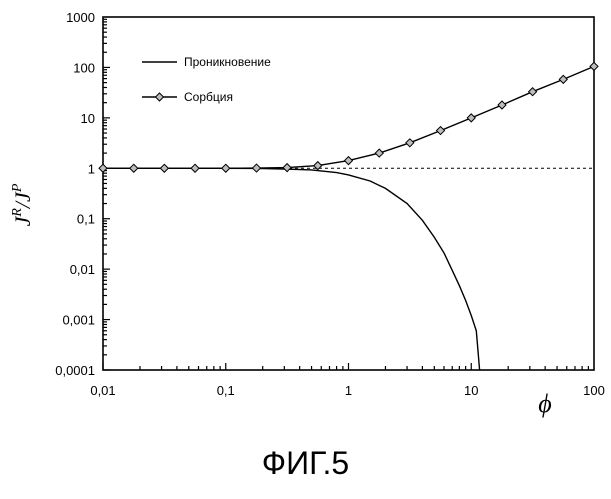  Describe the element at coordinates (544, 403) in the screenshot. I see `x-axis-label: ϕ` at that location.